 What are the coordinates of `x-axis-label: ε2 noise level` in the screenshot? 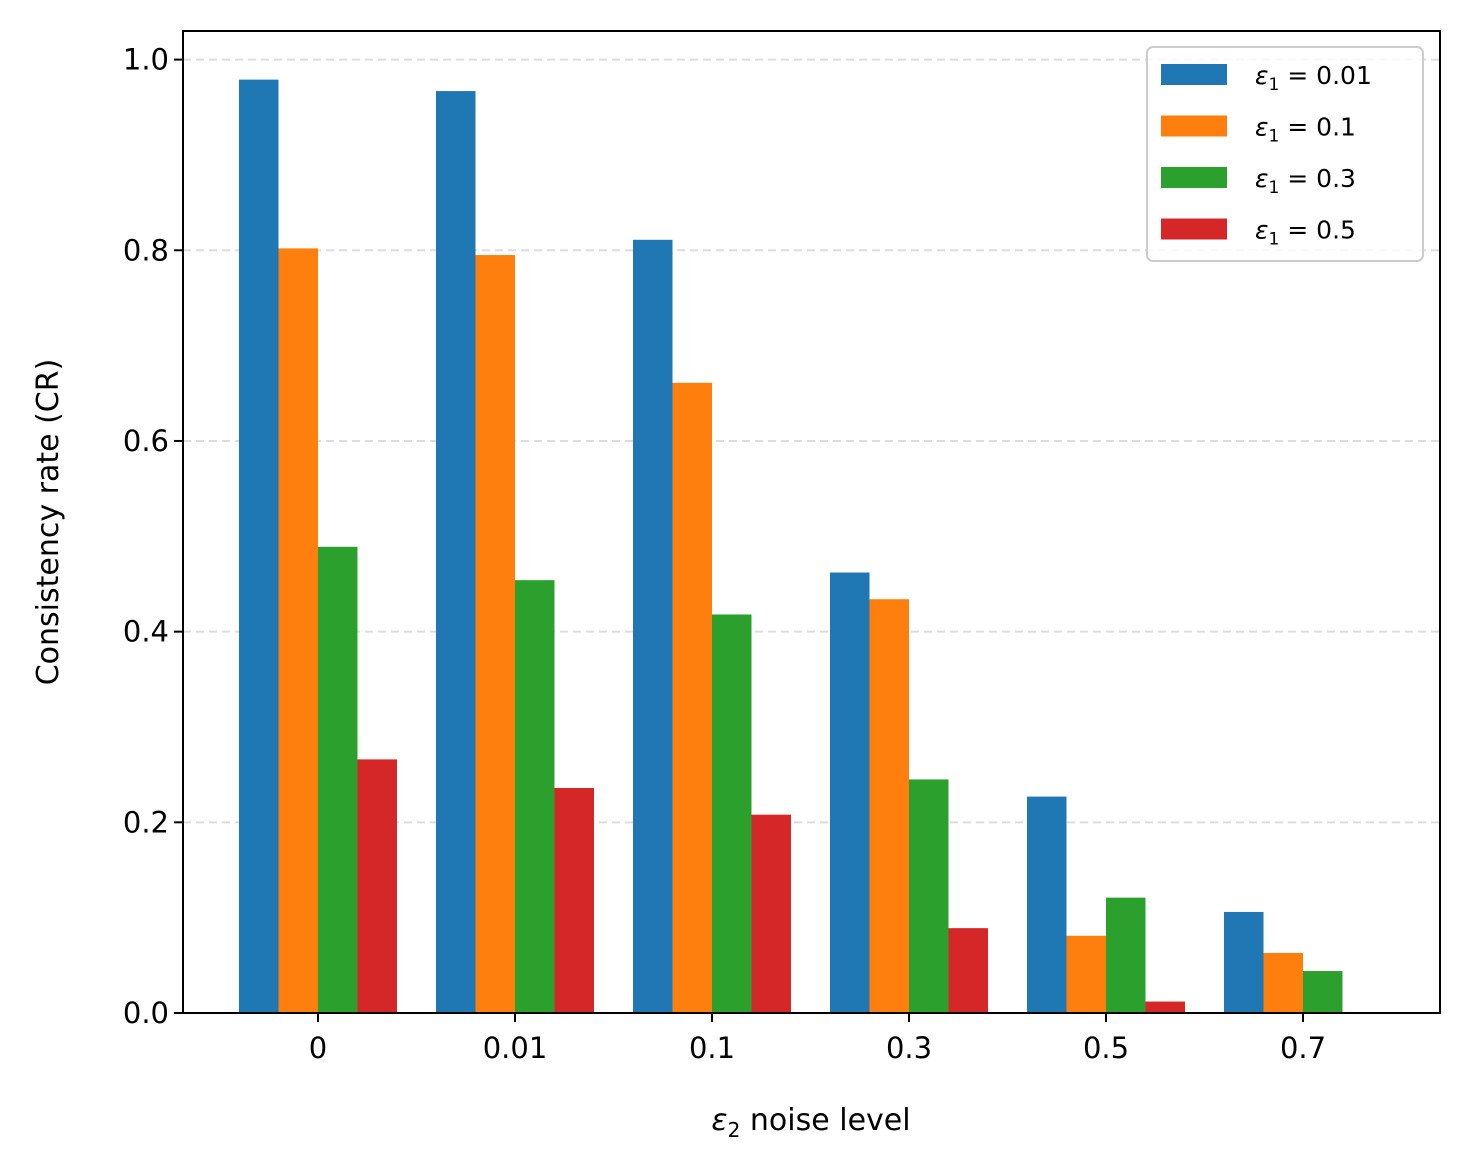 It's located at (810, 1122).